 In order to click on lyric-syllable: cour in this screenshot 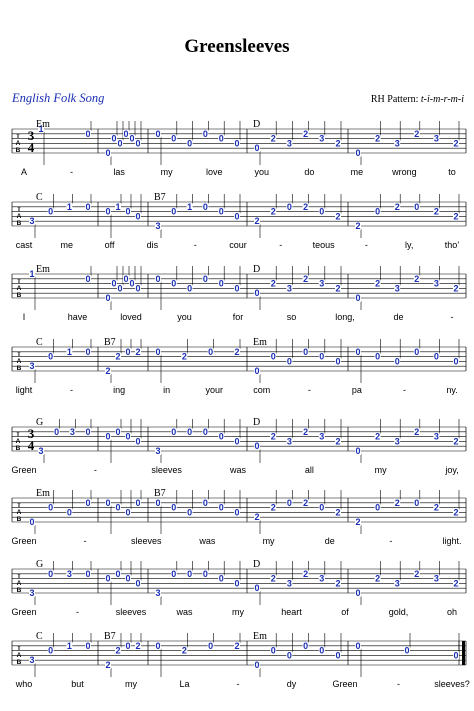, I will do `click(238, 245)`.